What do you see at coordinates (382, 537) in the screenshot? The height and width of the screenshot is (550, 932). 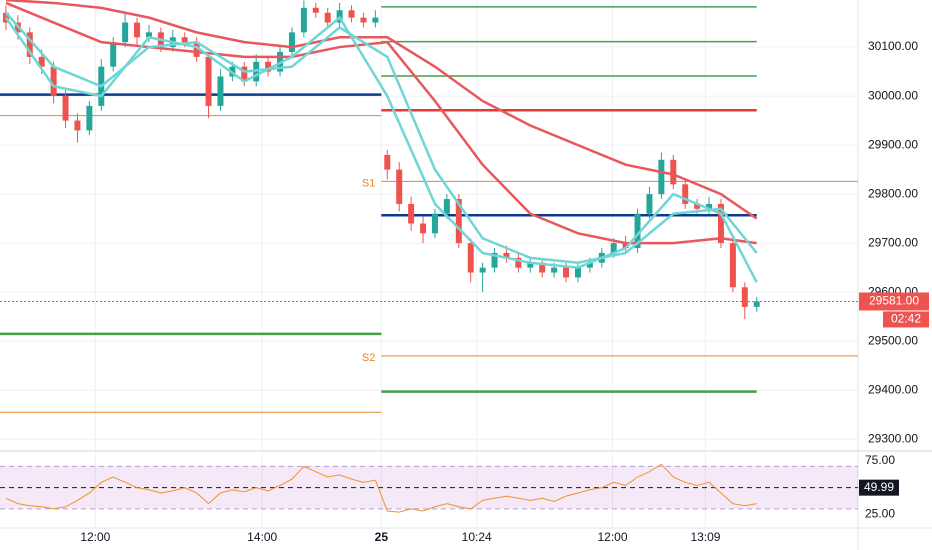 I see `x-tick-label: 25` at bounding box center [382, 537].